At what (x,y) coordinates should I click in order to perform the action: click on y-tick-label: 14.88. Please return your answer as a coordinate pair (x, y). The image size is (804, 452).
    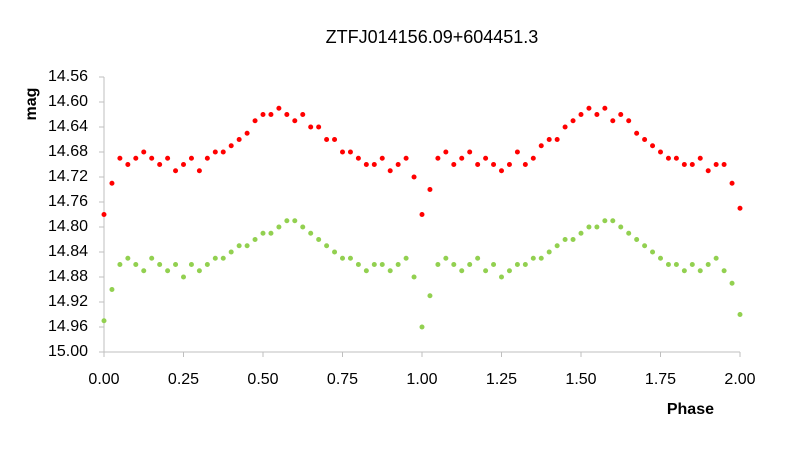
    Looking at the image, I should click on (68, 276).